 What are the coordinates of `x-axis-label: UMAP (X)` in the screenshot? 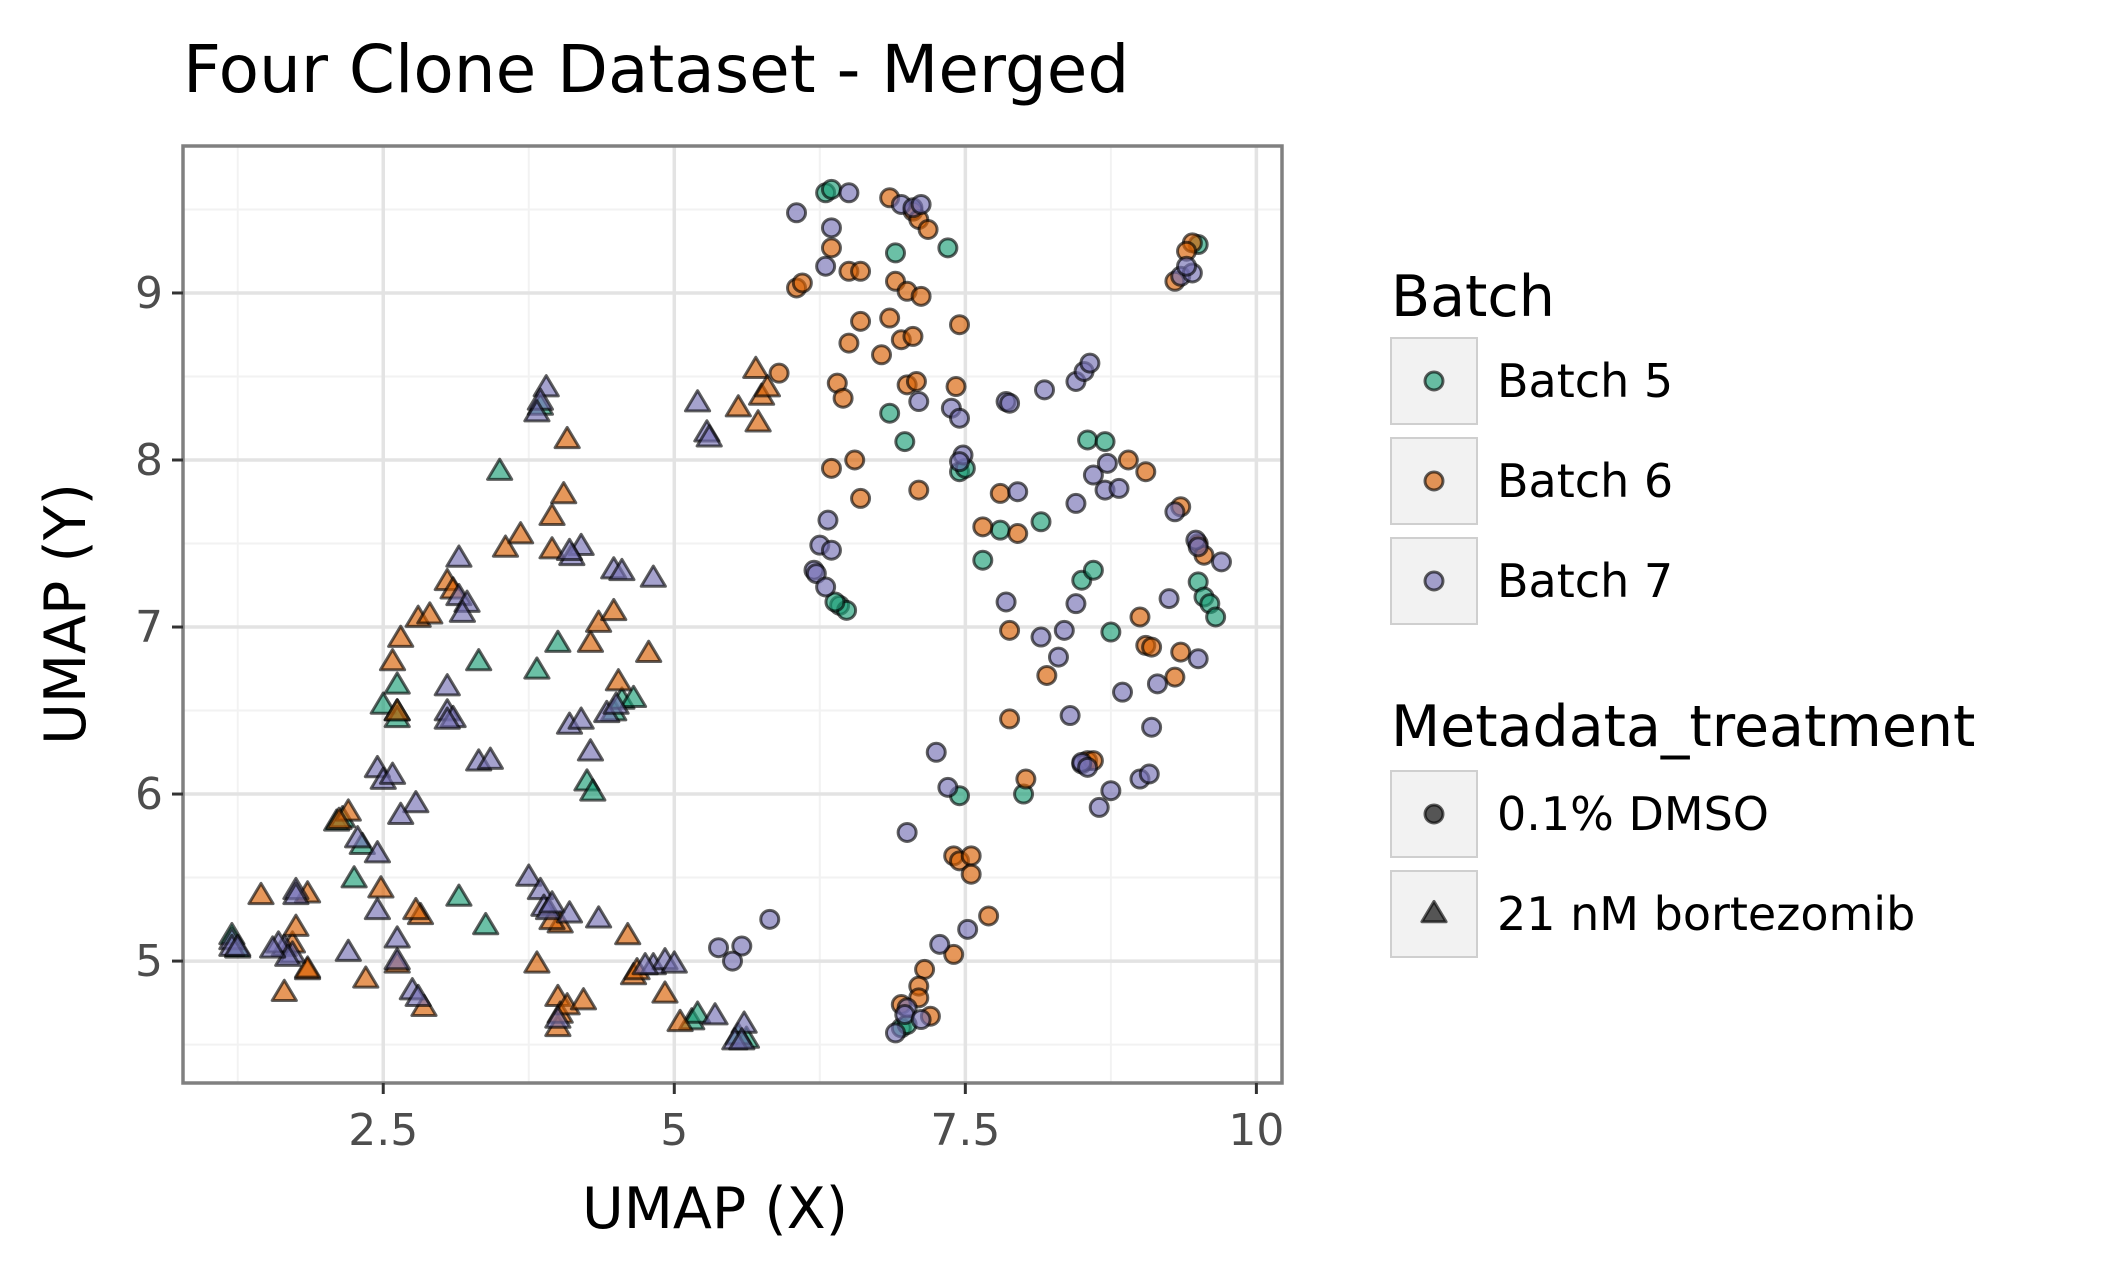 It's located at (715, 1209).